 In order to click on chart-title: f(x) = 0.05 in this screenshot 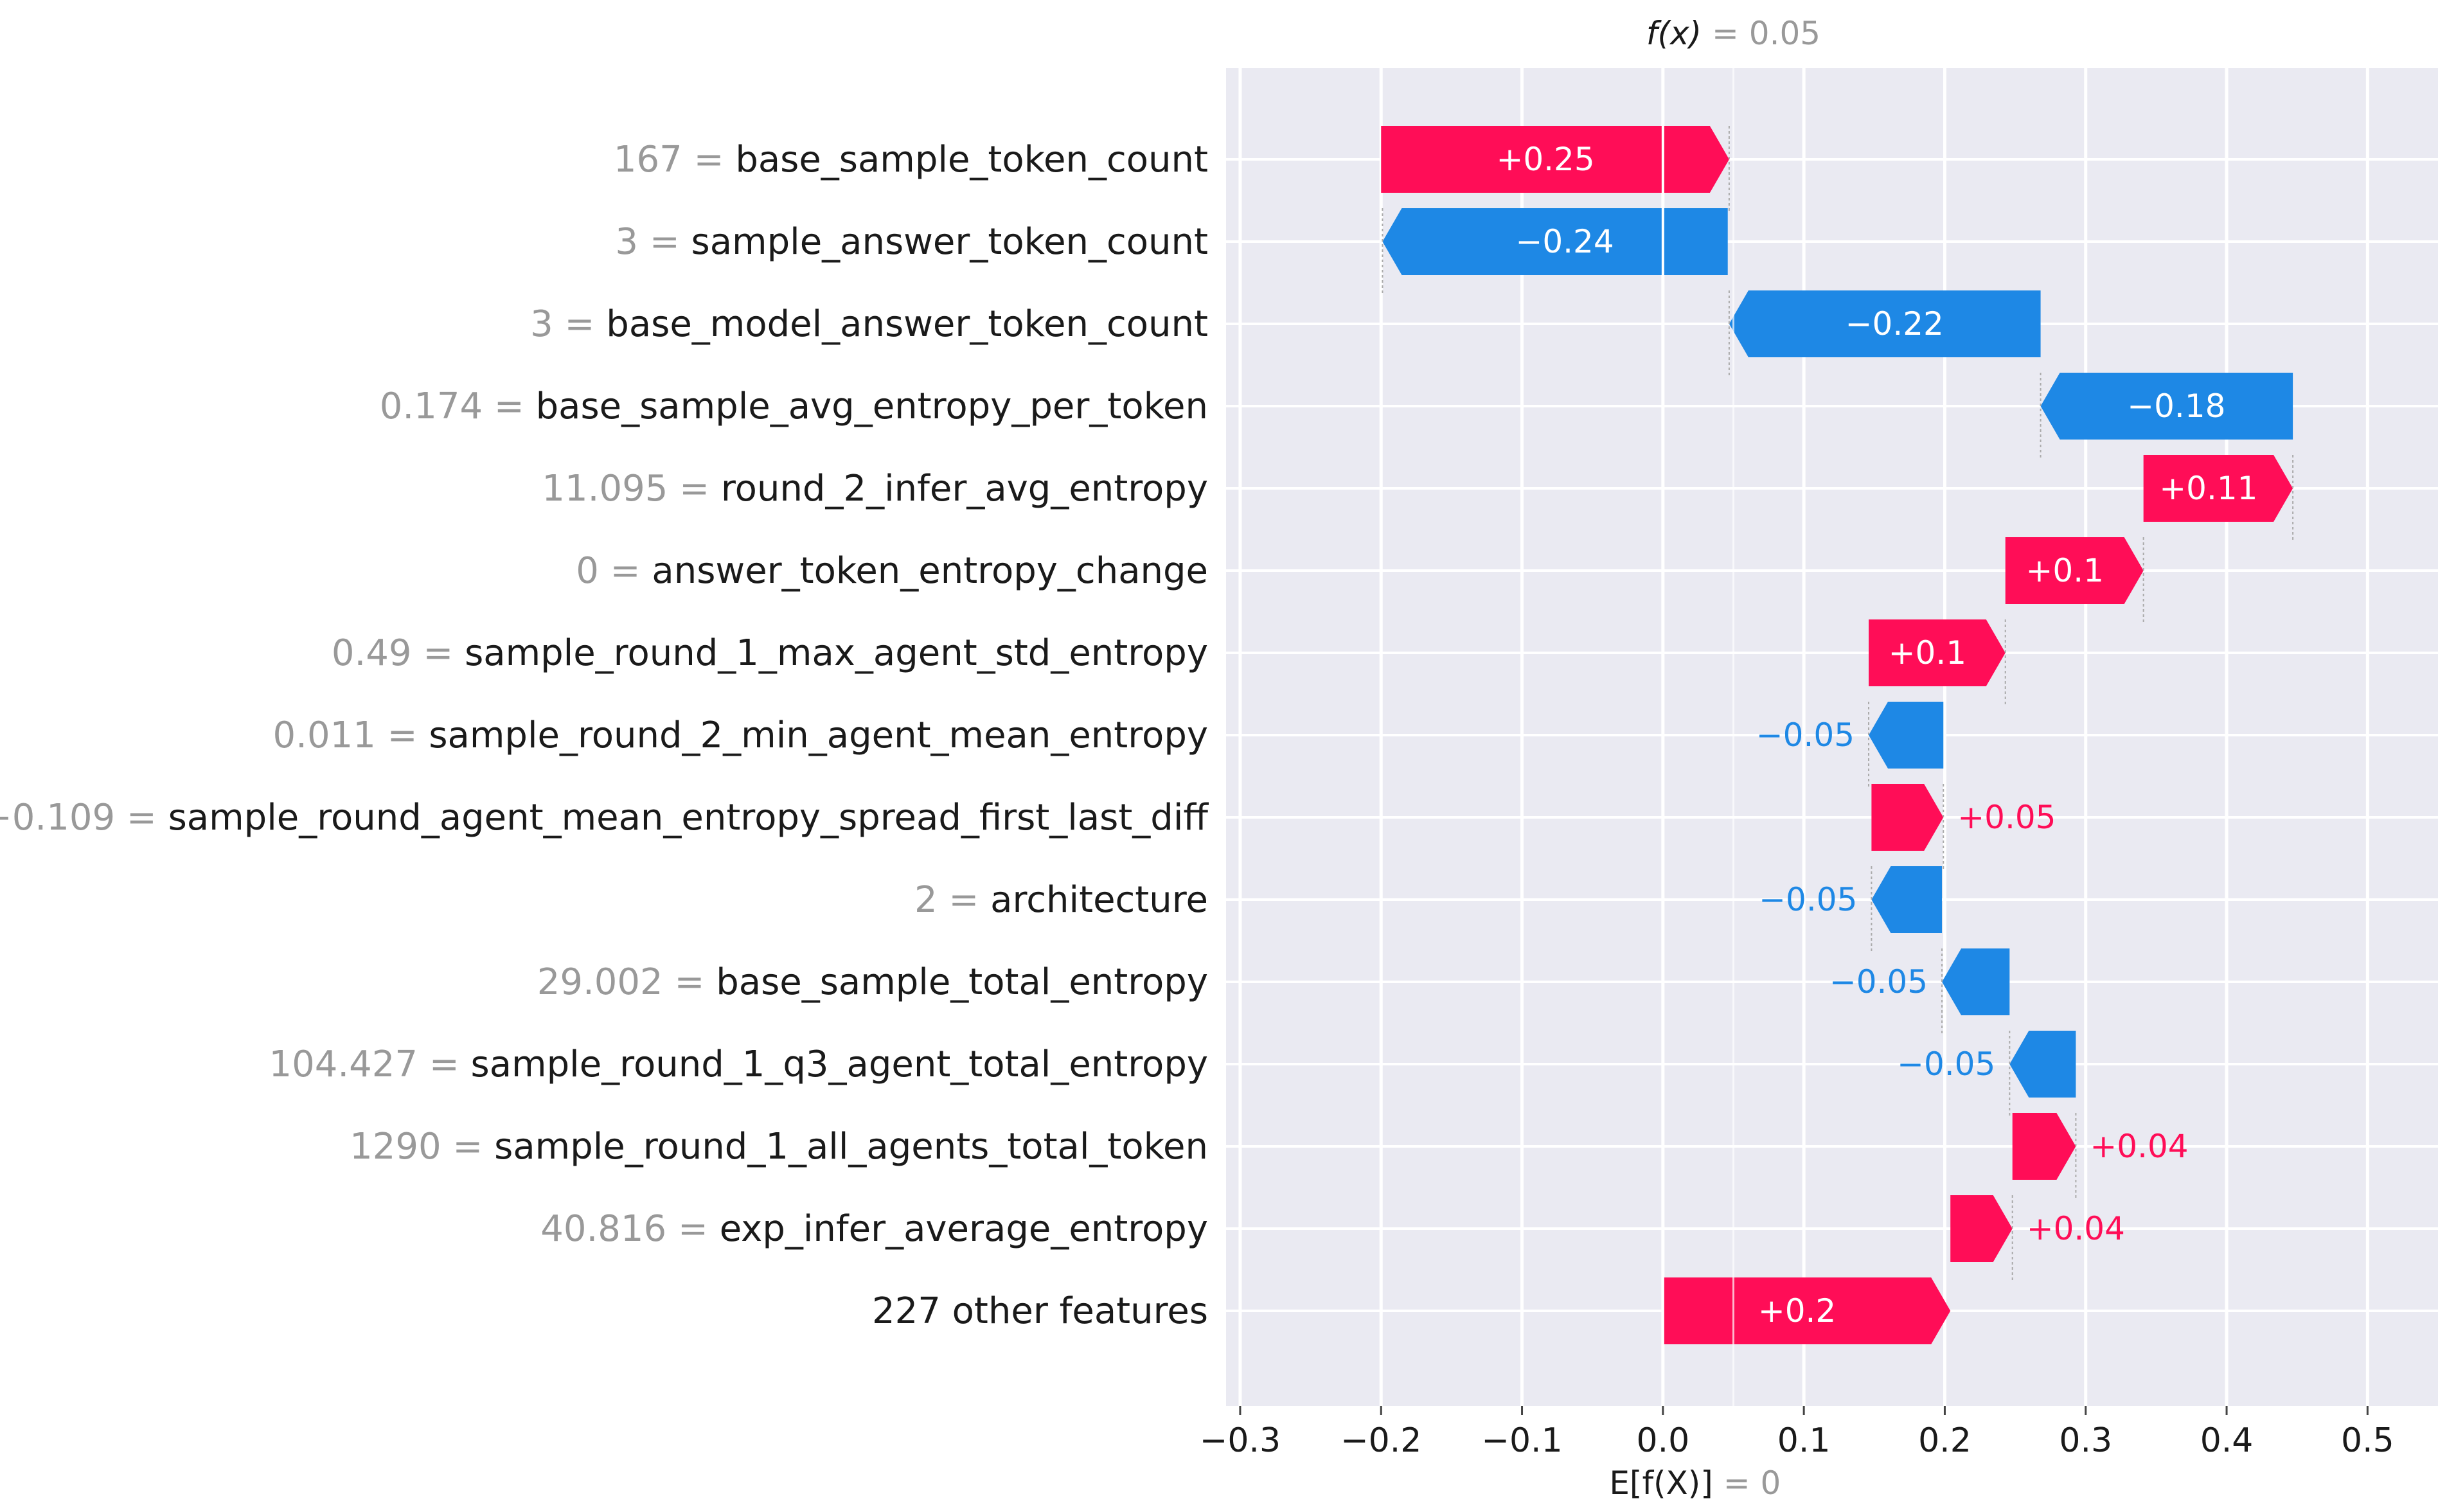, I will do `click(1733, 33)`.